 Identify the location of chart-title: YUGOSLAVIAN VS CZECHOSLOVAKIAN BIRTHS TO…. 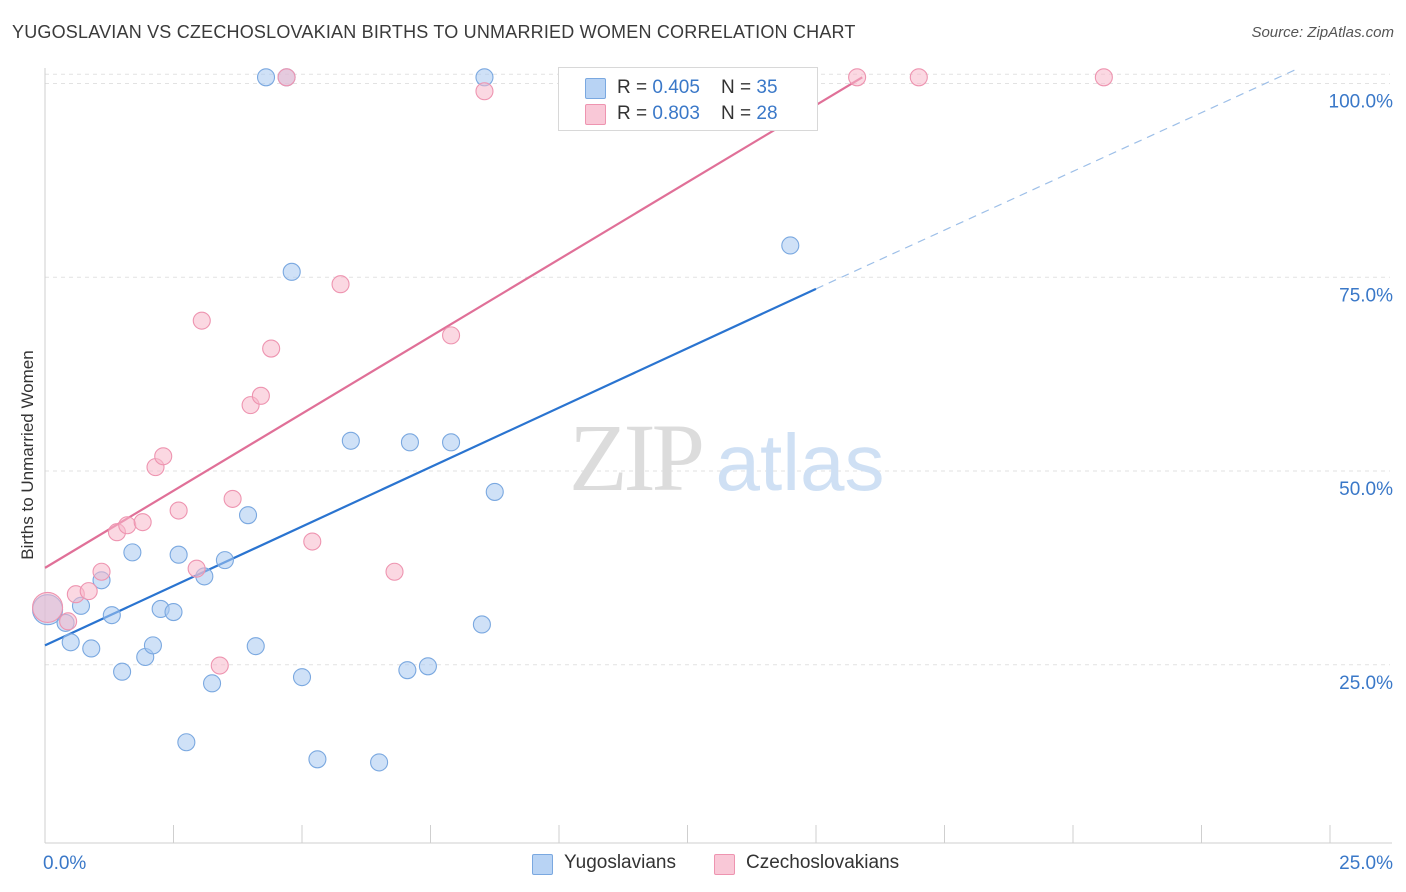
(434, 32).